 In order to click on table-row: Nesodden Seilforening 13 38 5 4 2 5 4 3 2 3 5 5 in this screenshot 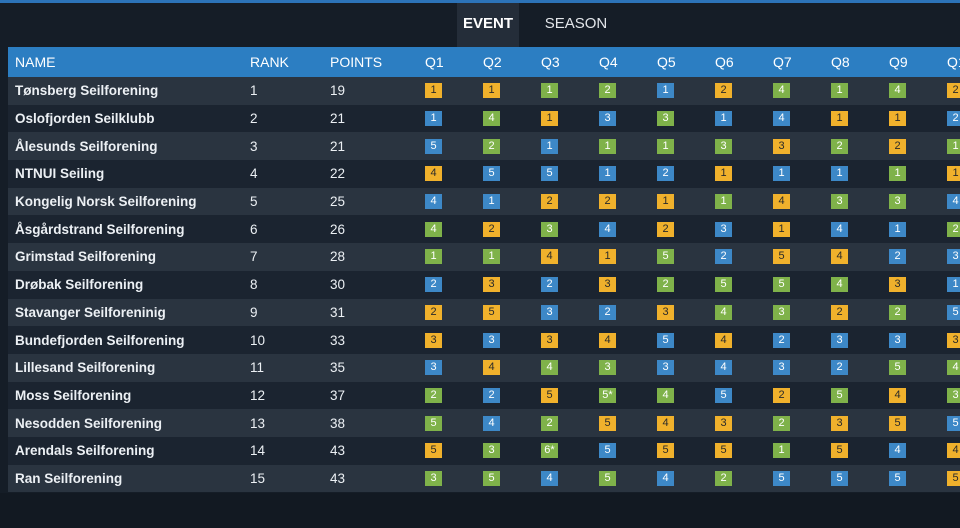, I will do `click(484, 423)`.